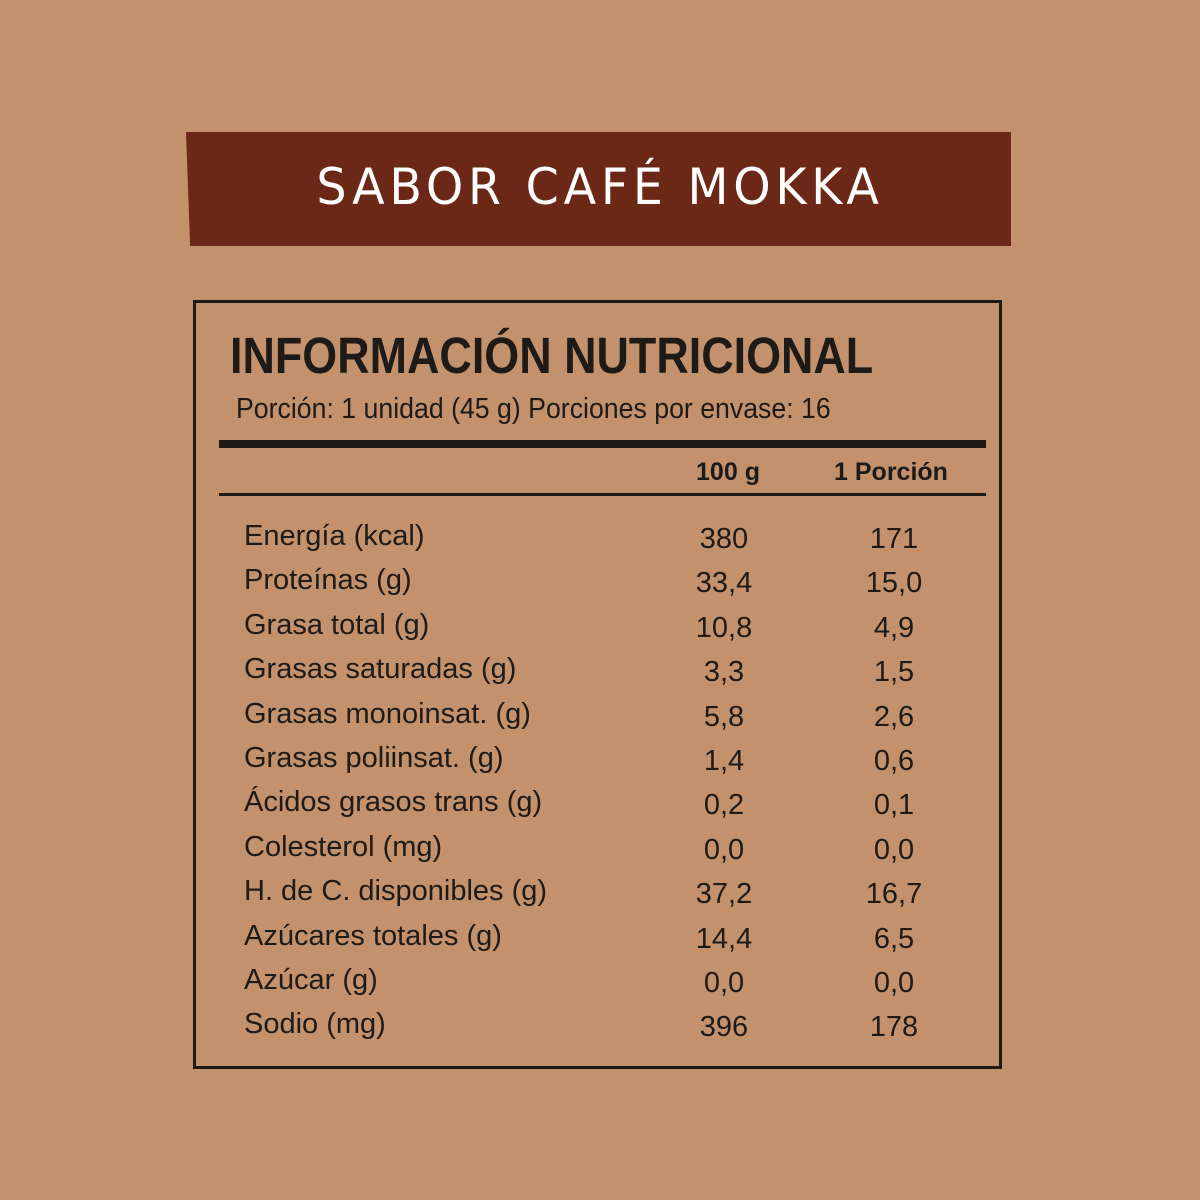 This screenshot has height=1200, width=1200. What do you see at coordinates (602, 494) in the screenshot?
I see `thin-divider` at bounding box center [602, 494].